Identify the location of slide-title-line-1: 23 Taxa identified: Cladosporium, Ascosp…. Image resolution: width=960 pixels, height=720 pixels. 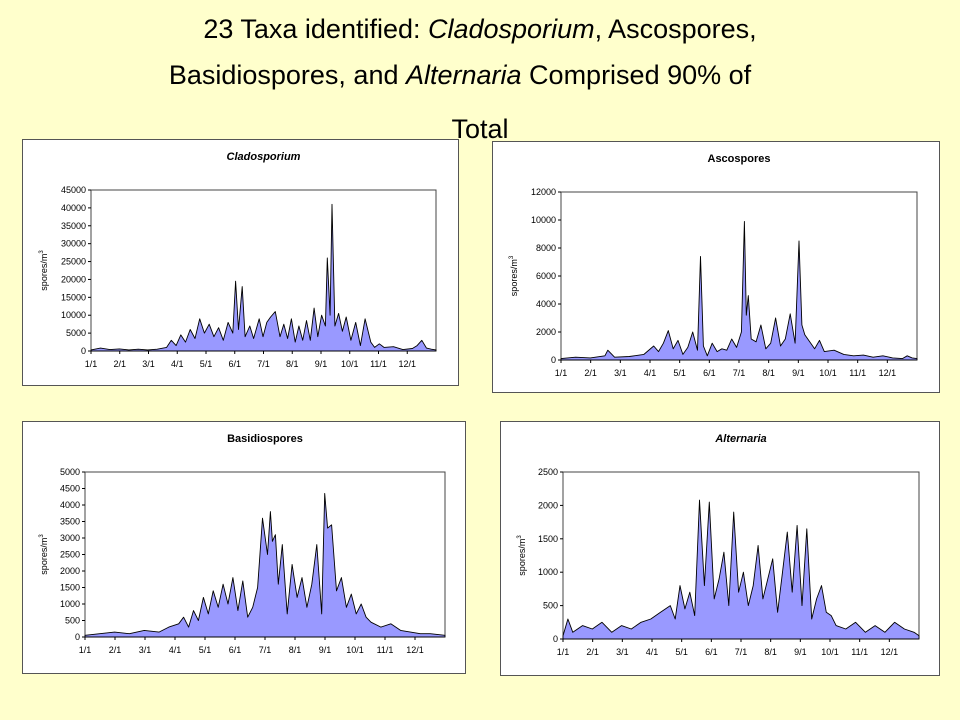
(480, 29).